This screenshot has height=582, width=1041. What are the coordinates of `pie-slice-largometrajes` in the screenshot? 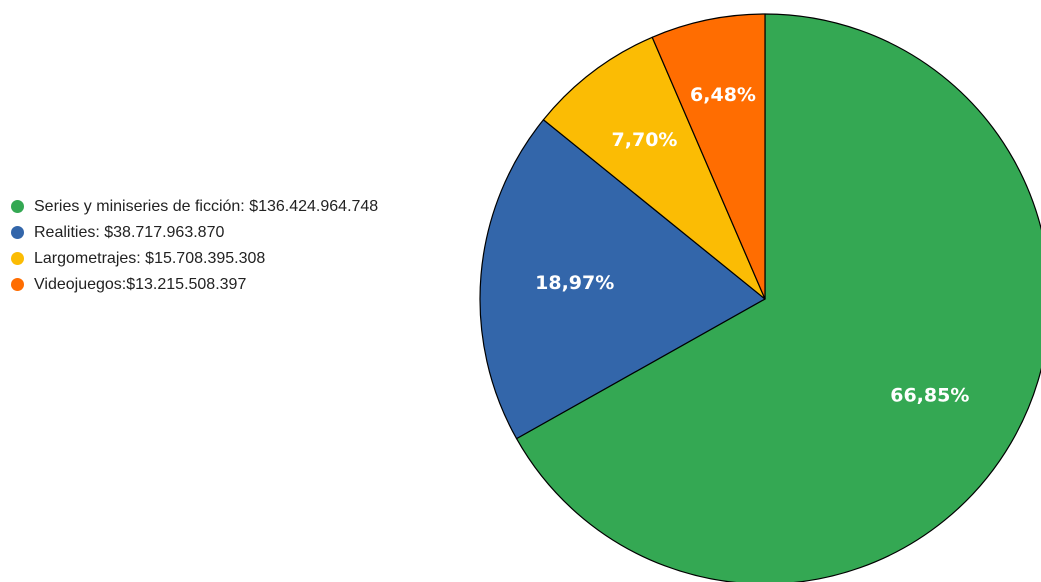 It's located at (654, 168).